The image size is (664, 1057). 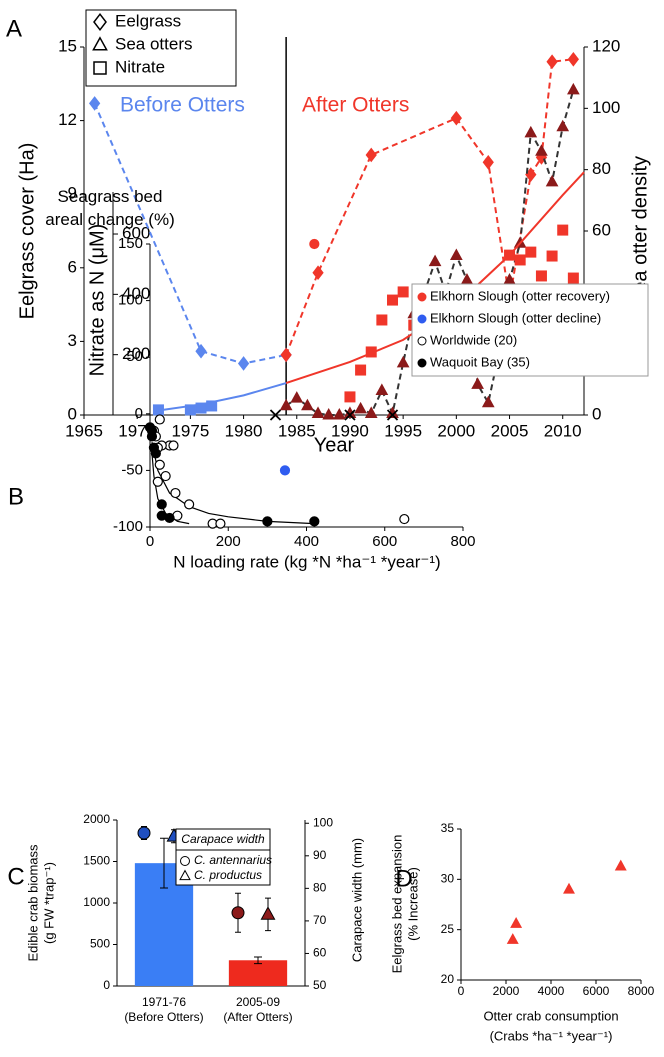 I want to click on legend-label: Elkhorn Slough (otter decline), so click(x=515, y=317).